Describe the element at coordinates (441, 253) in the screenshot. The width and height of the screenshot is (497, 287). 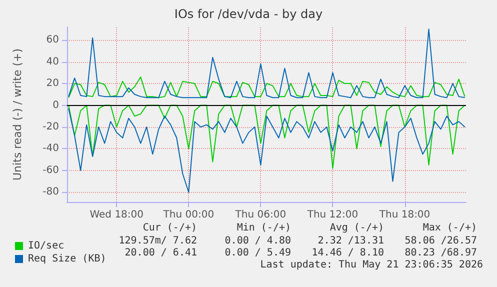
I see `text: 80.23 /68.97` at that location.